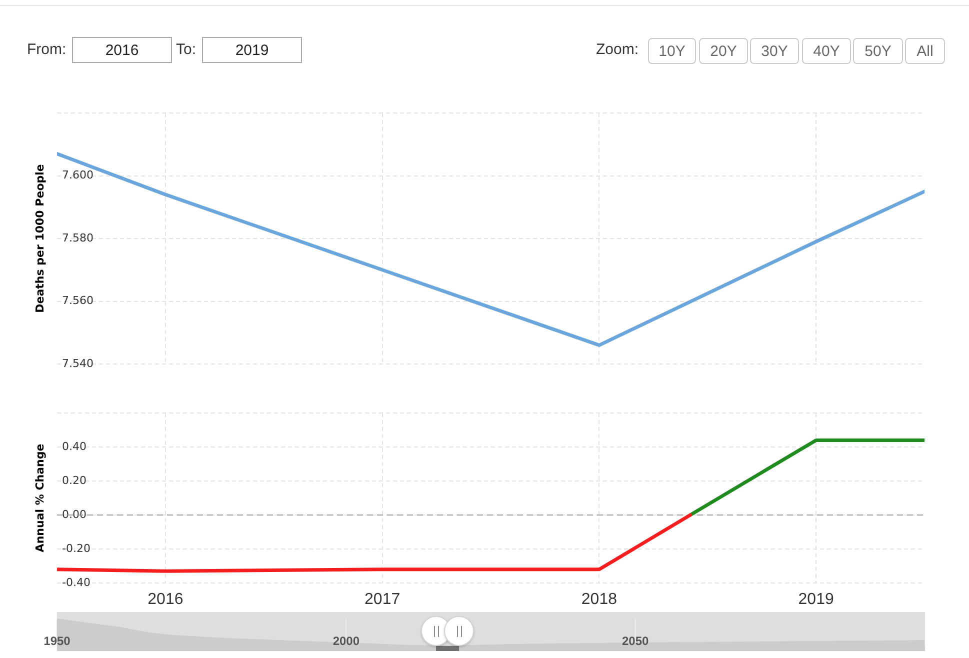 This screenshot has width=969, height=658. Describe the element at coordinates (39, 498) in the screenshot. I see `y-axis-title: Annual % Change` at that location.